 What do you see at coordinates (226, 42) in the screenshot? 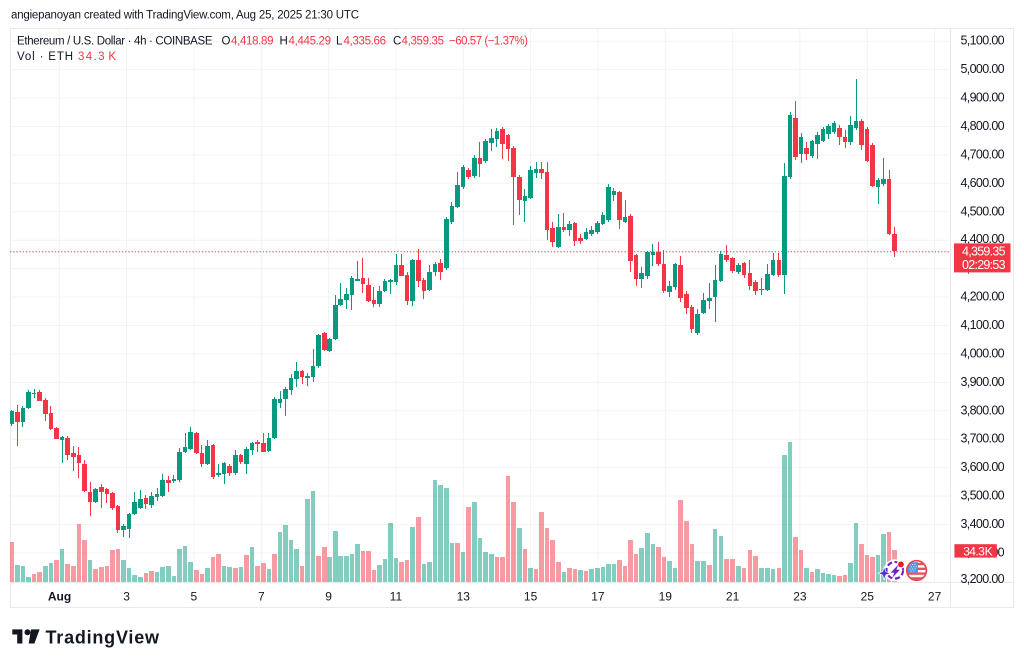
I see `svg-text: O` at bounding box center [226, 42].